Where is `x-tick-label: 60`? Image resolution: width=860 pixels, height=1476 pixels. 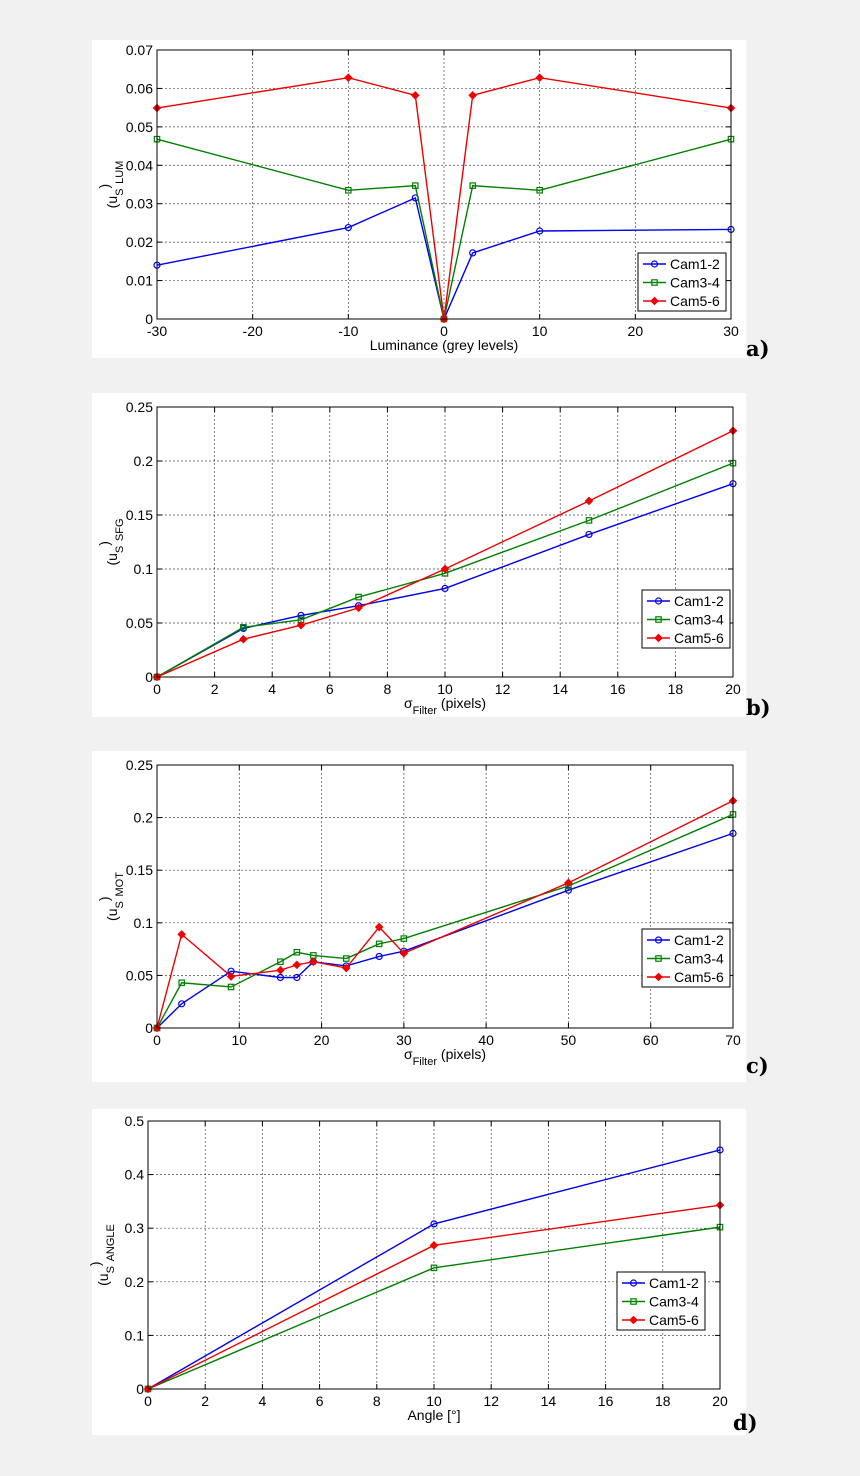
x-tick-label: 60 is located at coordinates (651, 1040).